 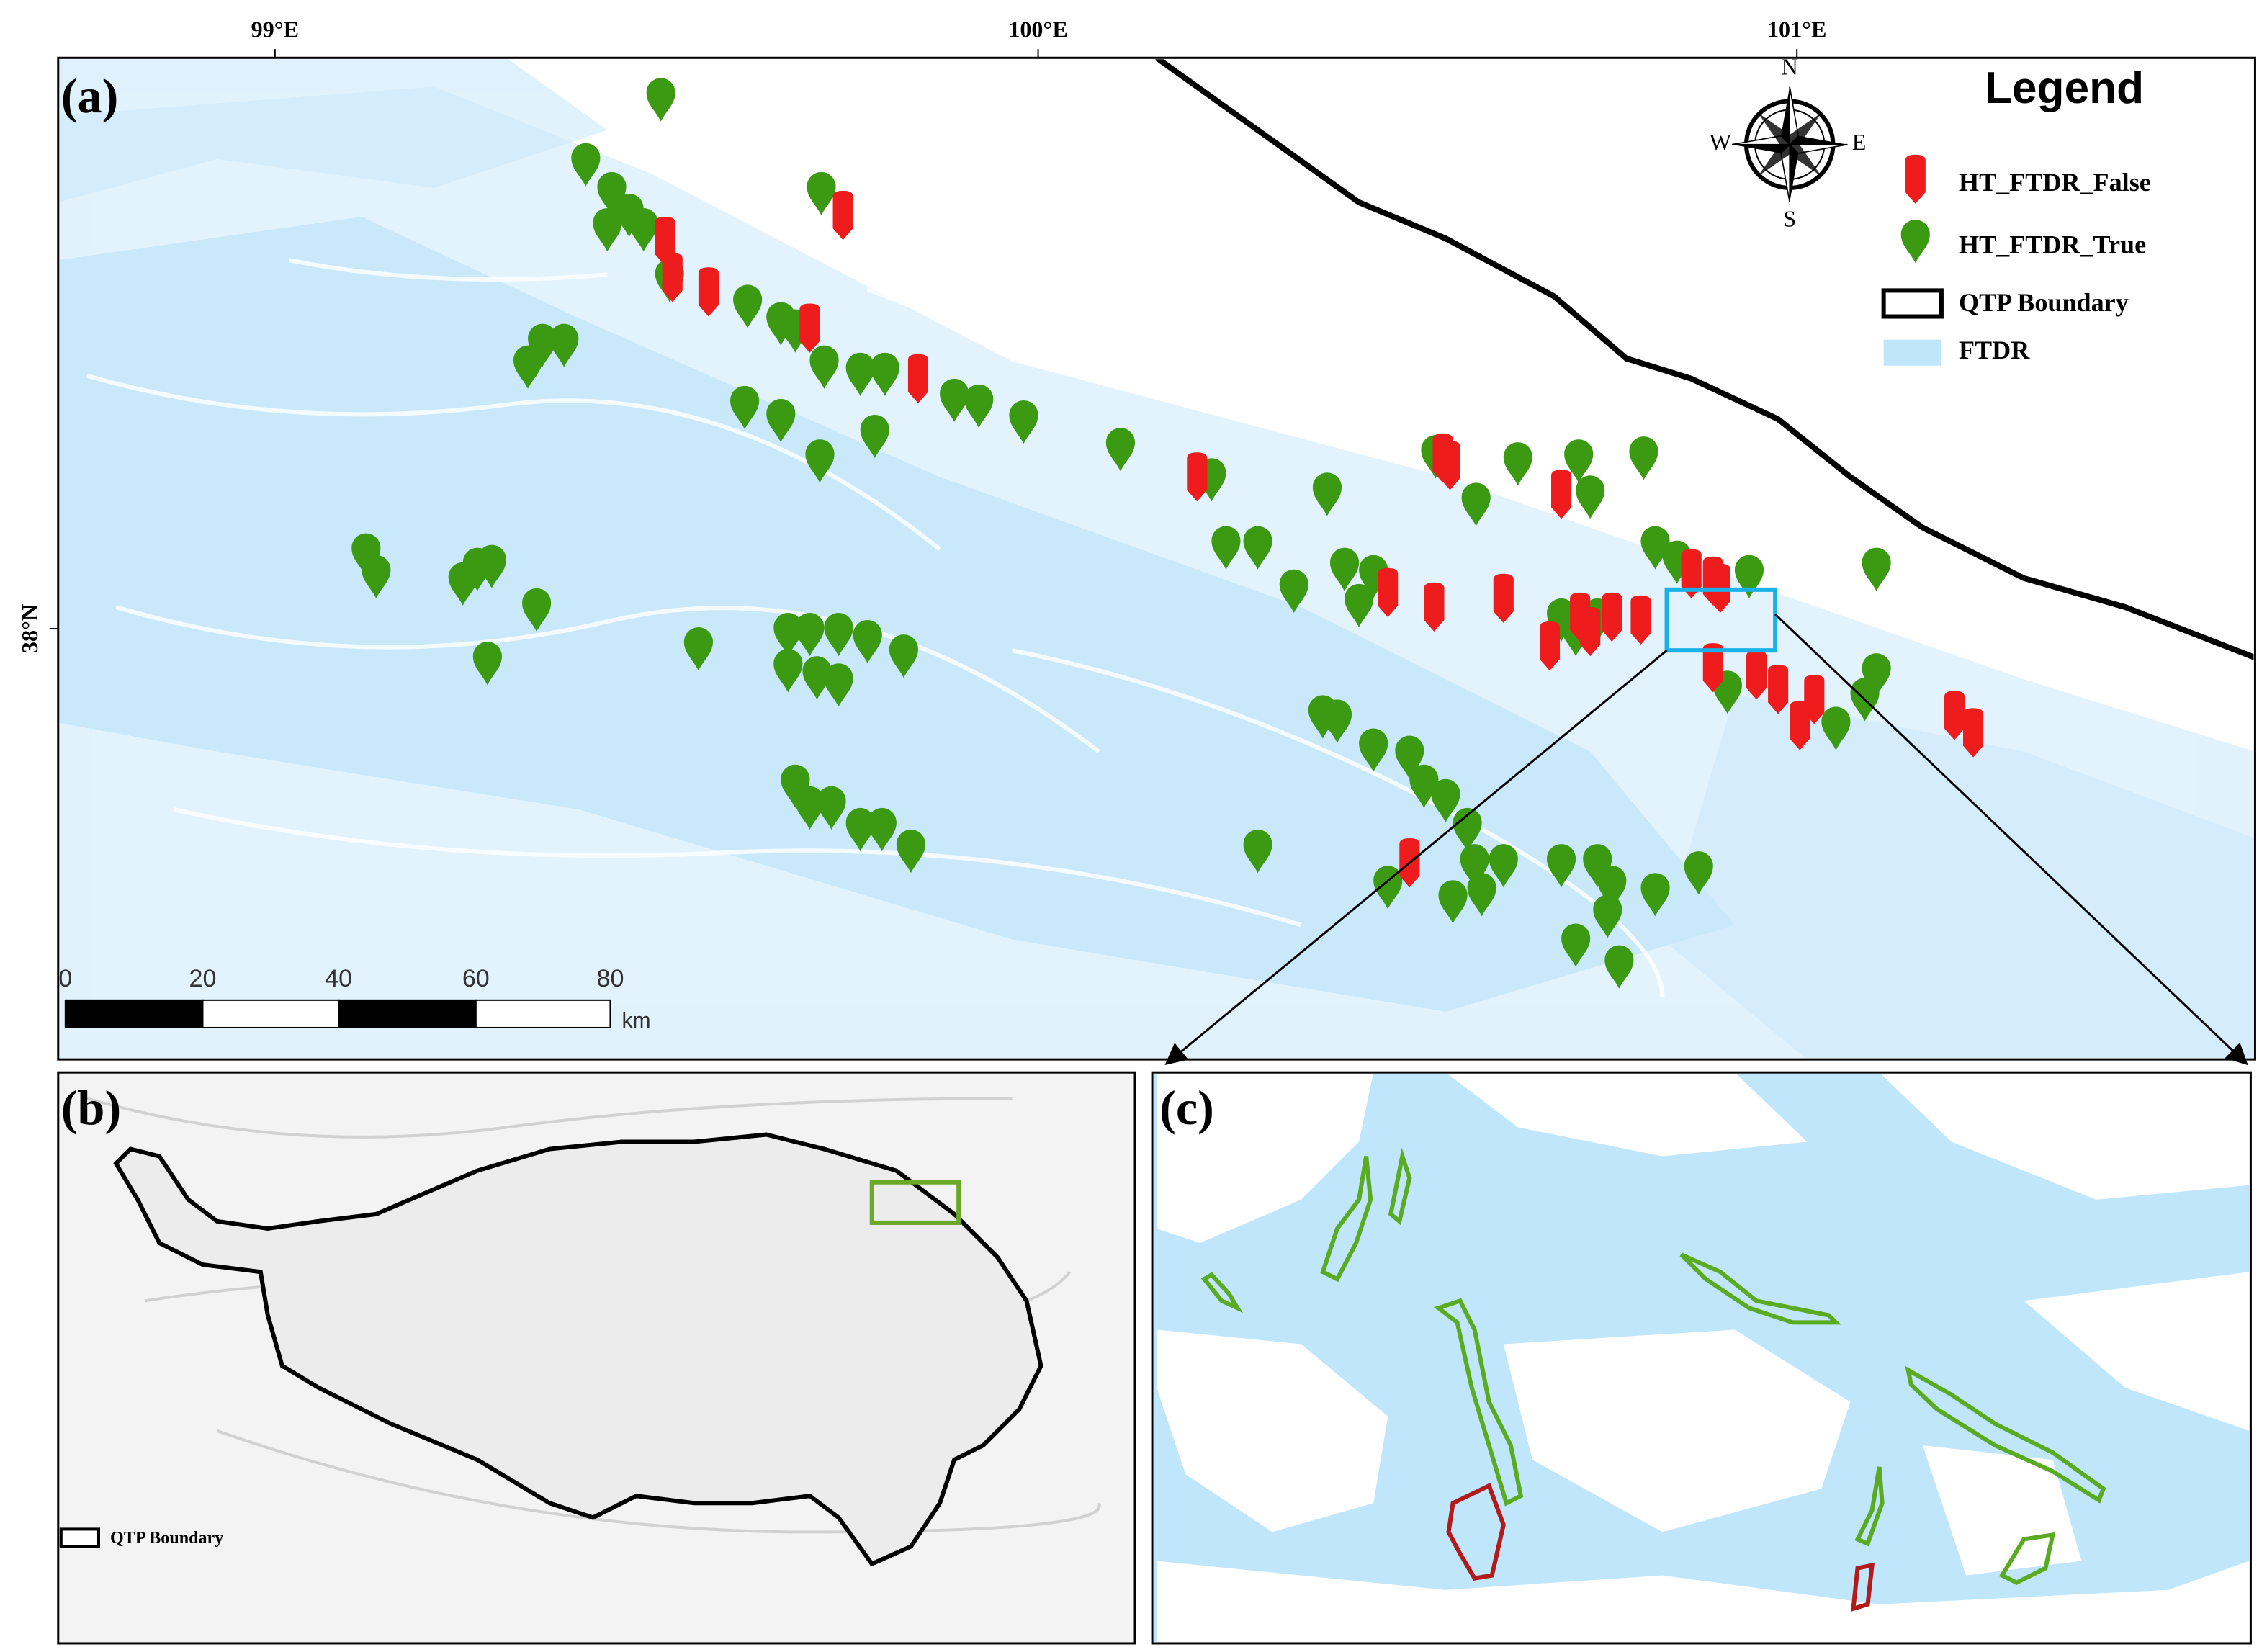 I want to click on legend-label: HT_FTDR_False, so click(x=2055, y=182).